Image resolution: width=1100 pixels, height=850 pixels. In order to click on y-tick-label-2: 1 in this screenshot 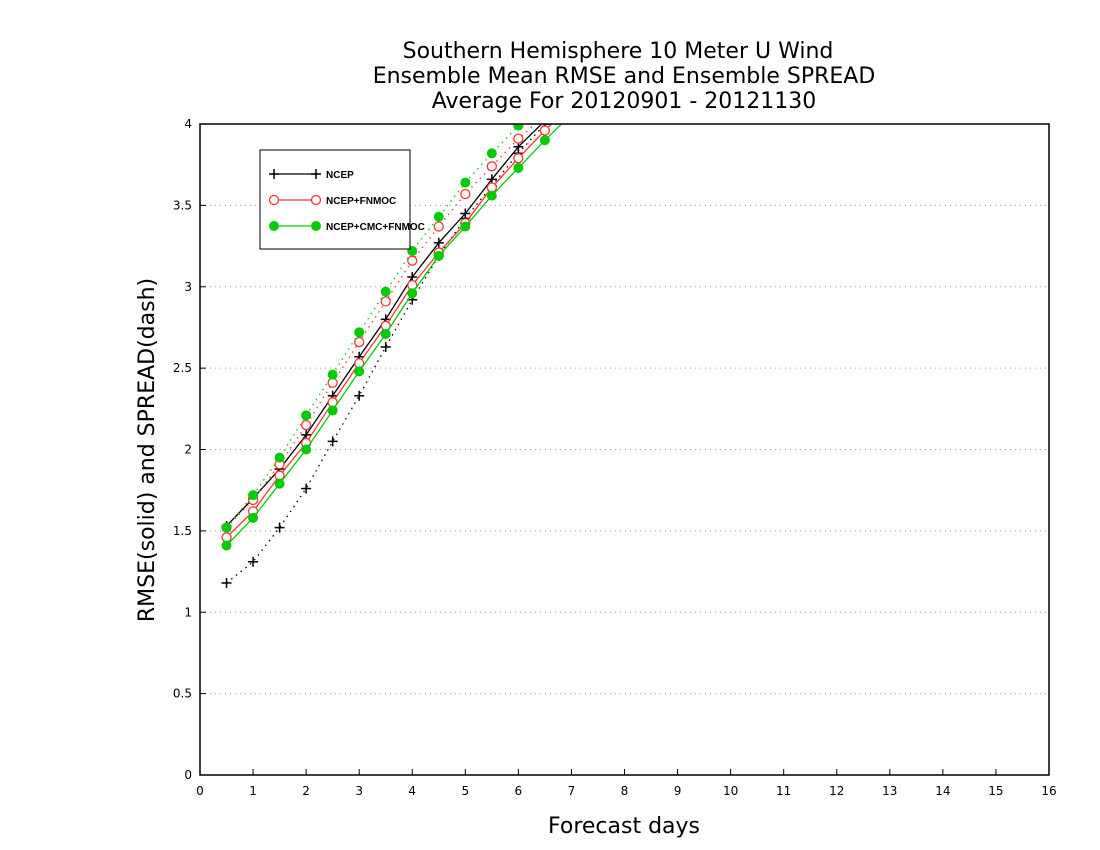, I will do `click(188, 612)`.